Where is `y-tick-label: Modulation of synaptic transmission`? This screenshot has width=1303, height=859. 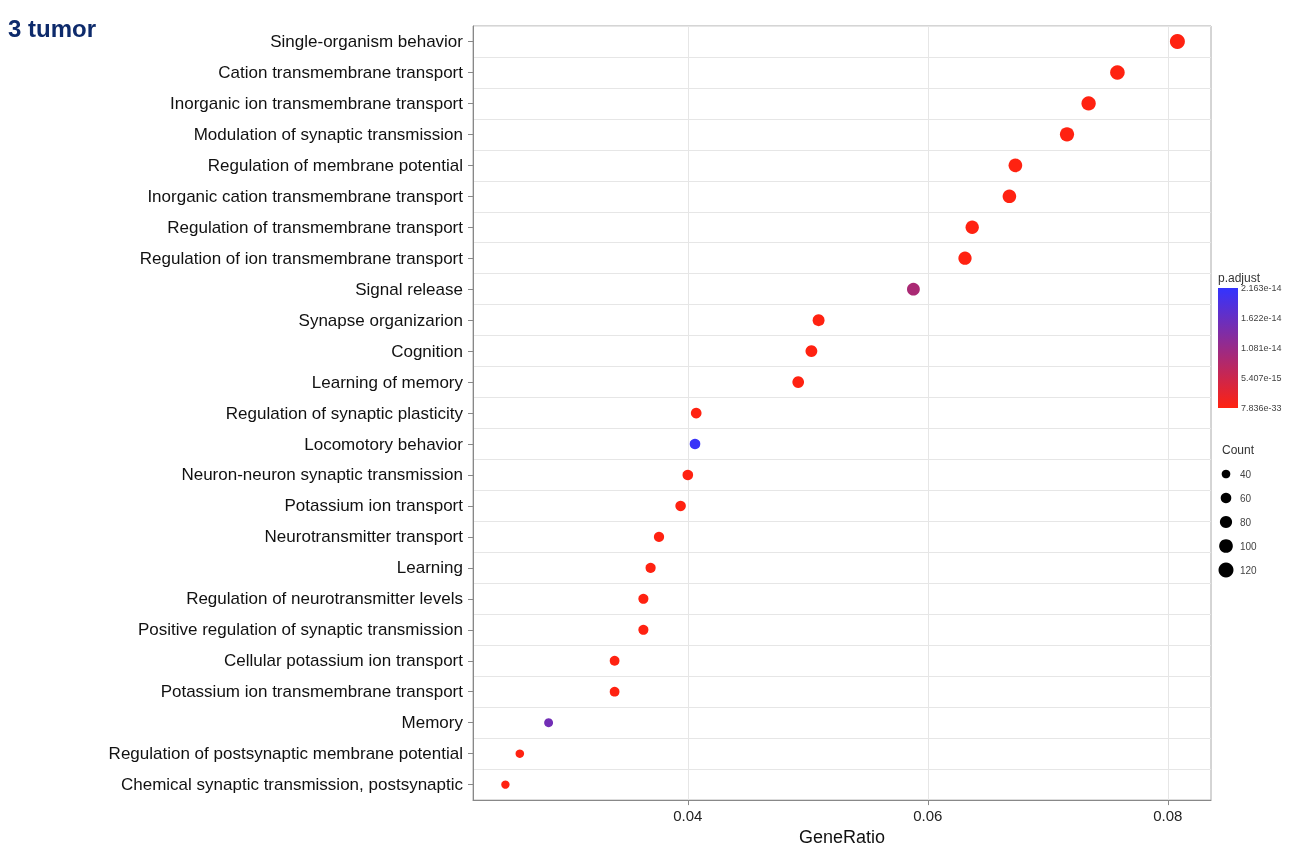
y-tick-label: Modulation of synaptic transmission is located at coordinates (328, 134).